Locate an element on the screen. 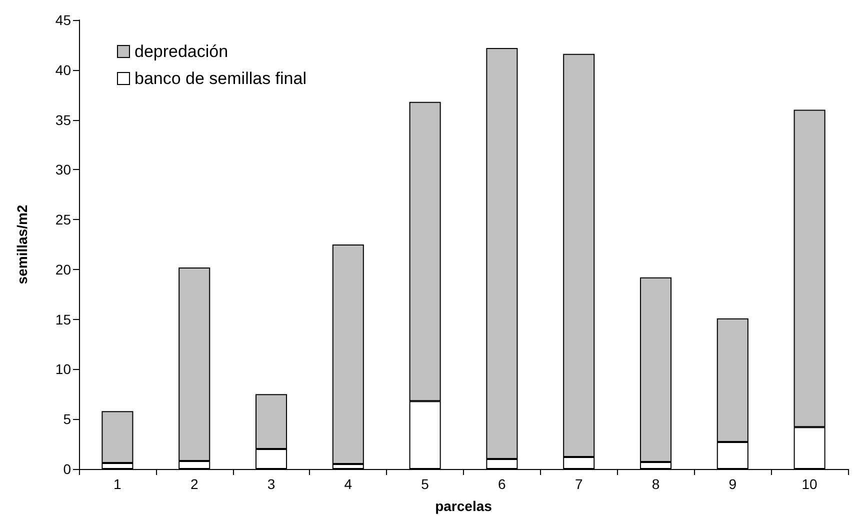 This screenshot has width=856, height=530. x-tick-label: 1 is located at coordinates (118, 484).